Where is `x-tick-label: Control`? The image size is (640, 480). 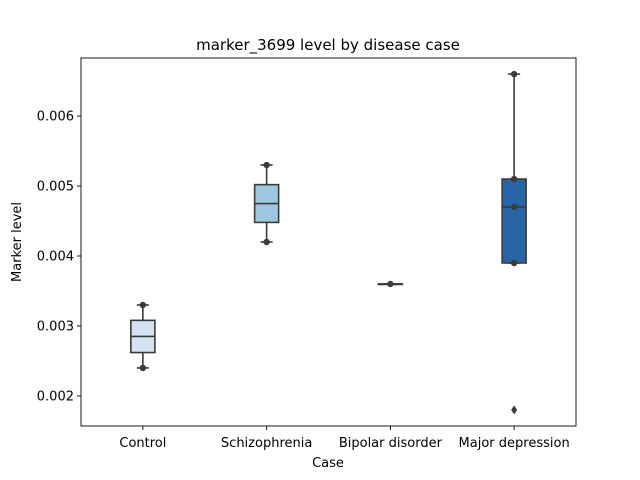 x-tick-label: Control is located at coordinates (142, 443).